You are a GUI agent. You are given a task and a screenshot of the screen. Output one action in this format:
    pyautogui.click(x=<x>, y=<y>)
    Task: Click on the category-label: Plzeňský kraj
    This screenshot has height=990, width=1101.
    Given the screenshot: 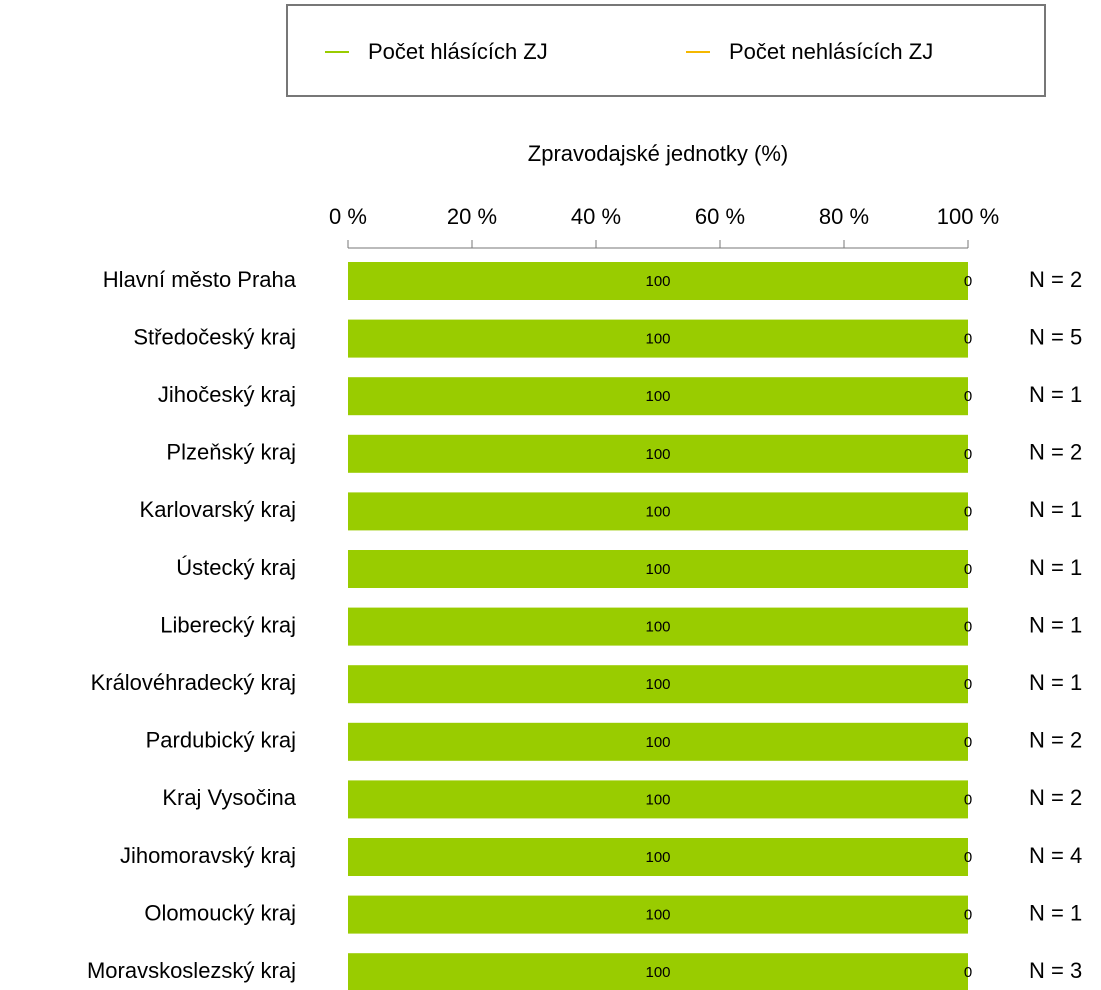 What is the action you would take?
    pyautogui.click(x=231, y=452)
    